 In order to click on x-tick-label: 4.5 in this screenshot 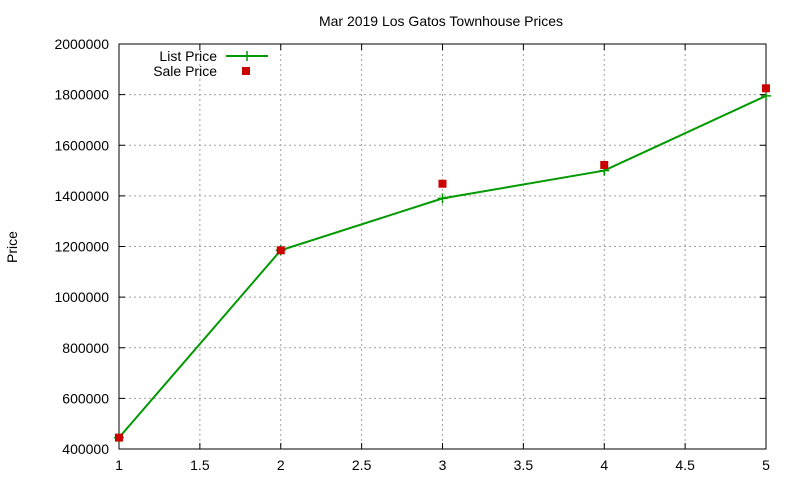, I will do `click(685, 465)`.